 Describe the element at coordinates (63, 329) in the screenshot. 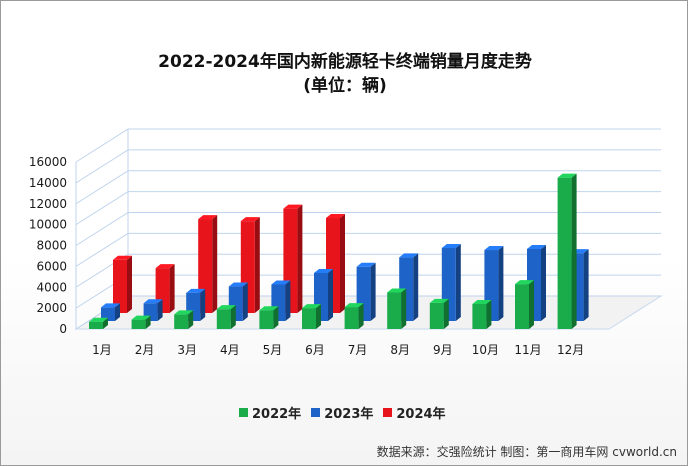

I see `y-tick-label: 0` at that location.